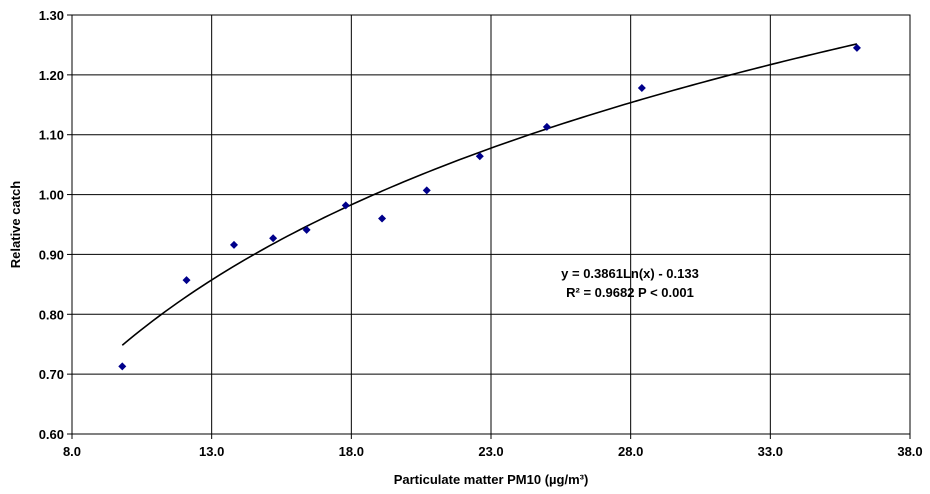 This screenshot has height=494, width=930. Describe the element at coordinates (51, 15) in the screenshot. I see `y-tick-label: 1.30` at that location.